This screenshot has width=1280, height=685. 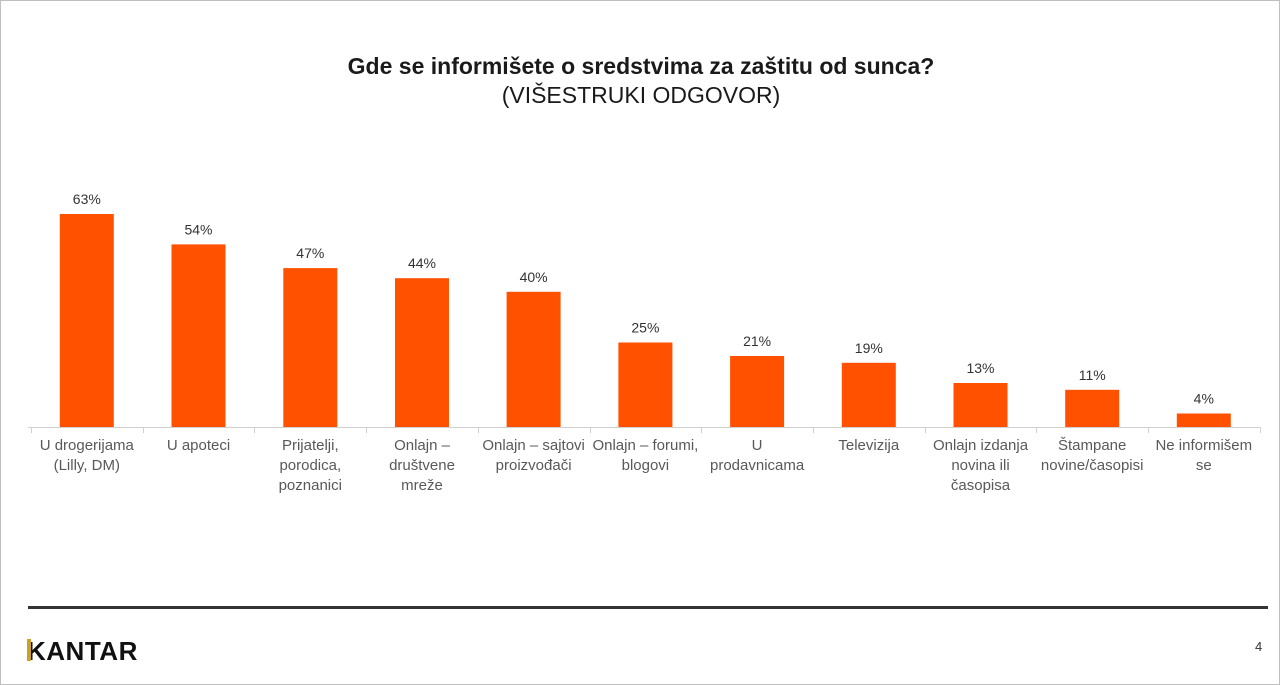 What do you see at coordinates (980, 368) in the screenshot?
I see `bar-value-label: 13%` at bounding box center [980, 368].